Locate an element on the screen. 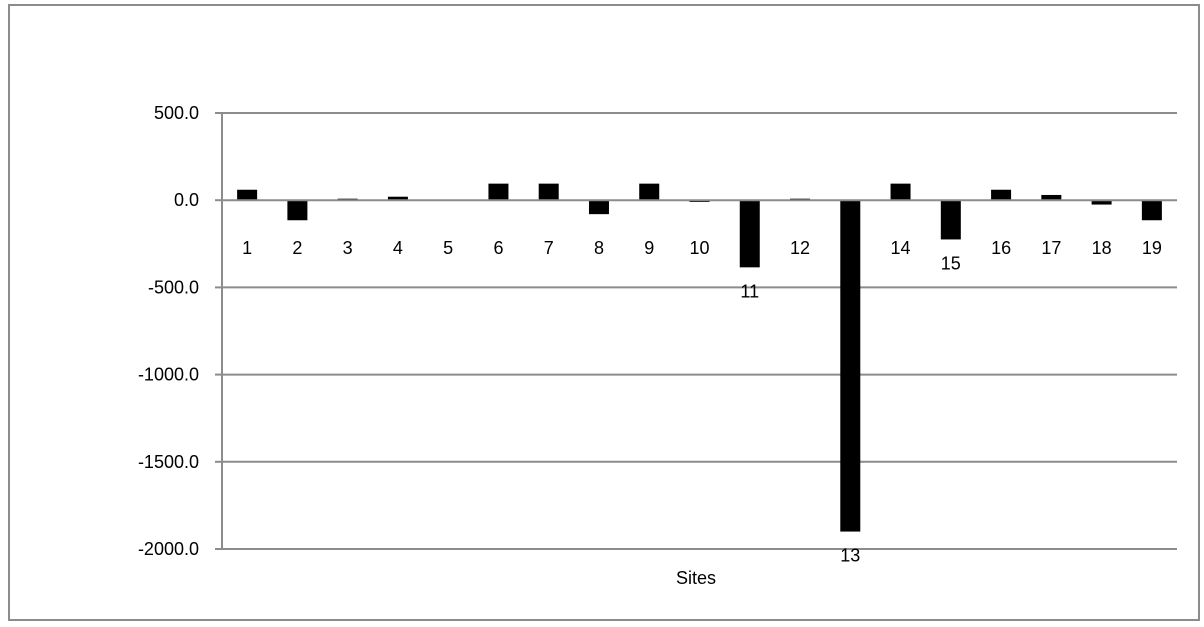 The height and width of the screenshot is (627, 1204). y-tick-label: 0.0 is located at coordinates (186, 200).